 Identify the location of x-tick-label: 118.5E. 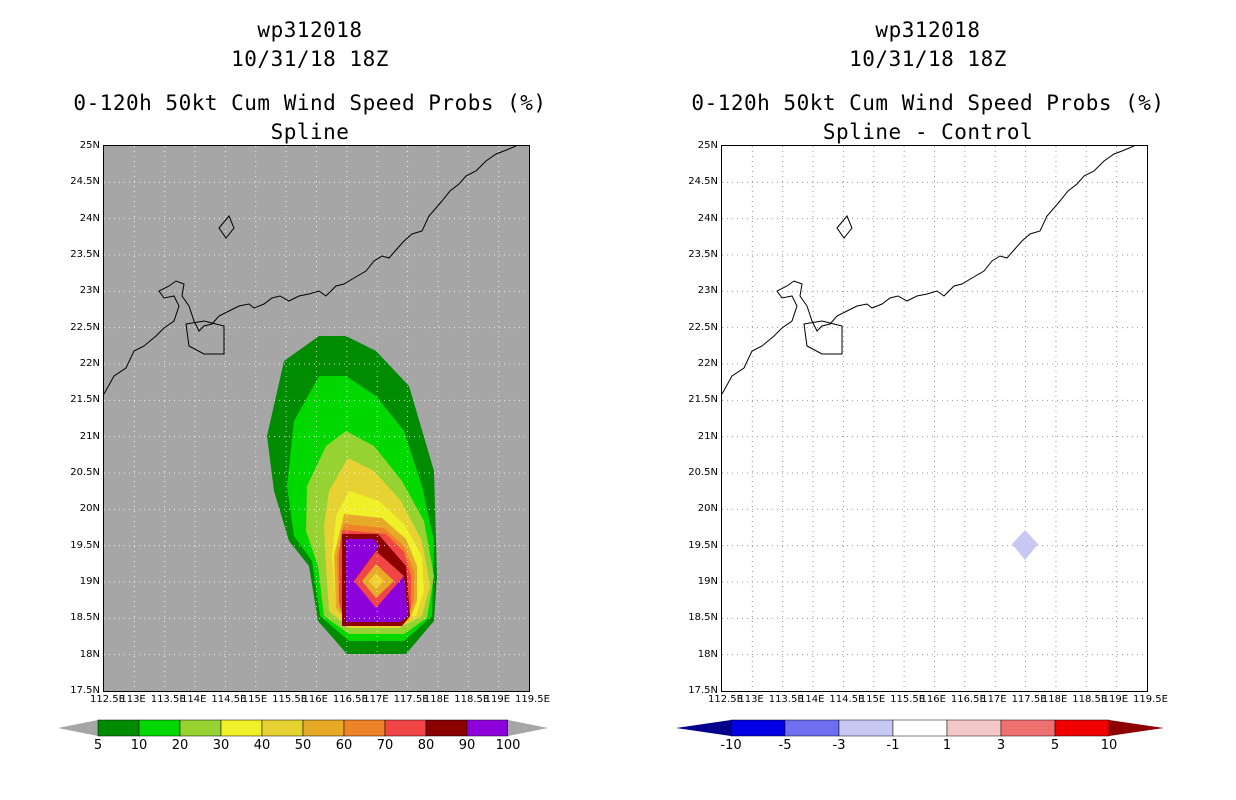
(472, 699).